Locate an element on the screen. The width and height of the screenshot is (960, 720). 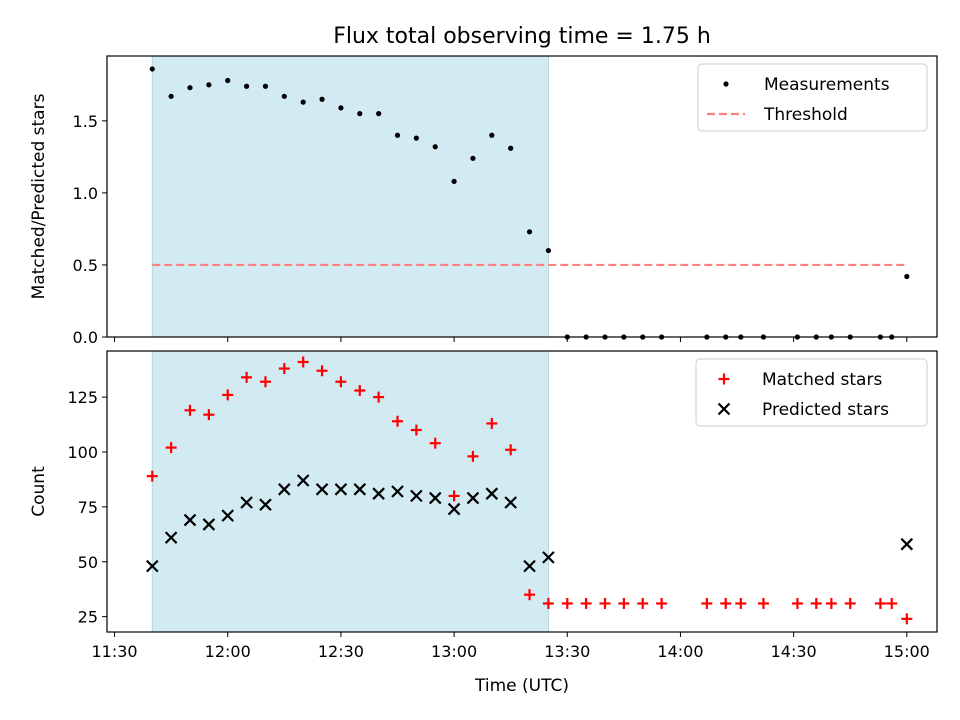
series-predicted-stars is located at coordinates (529, 523).